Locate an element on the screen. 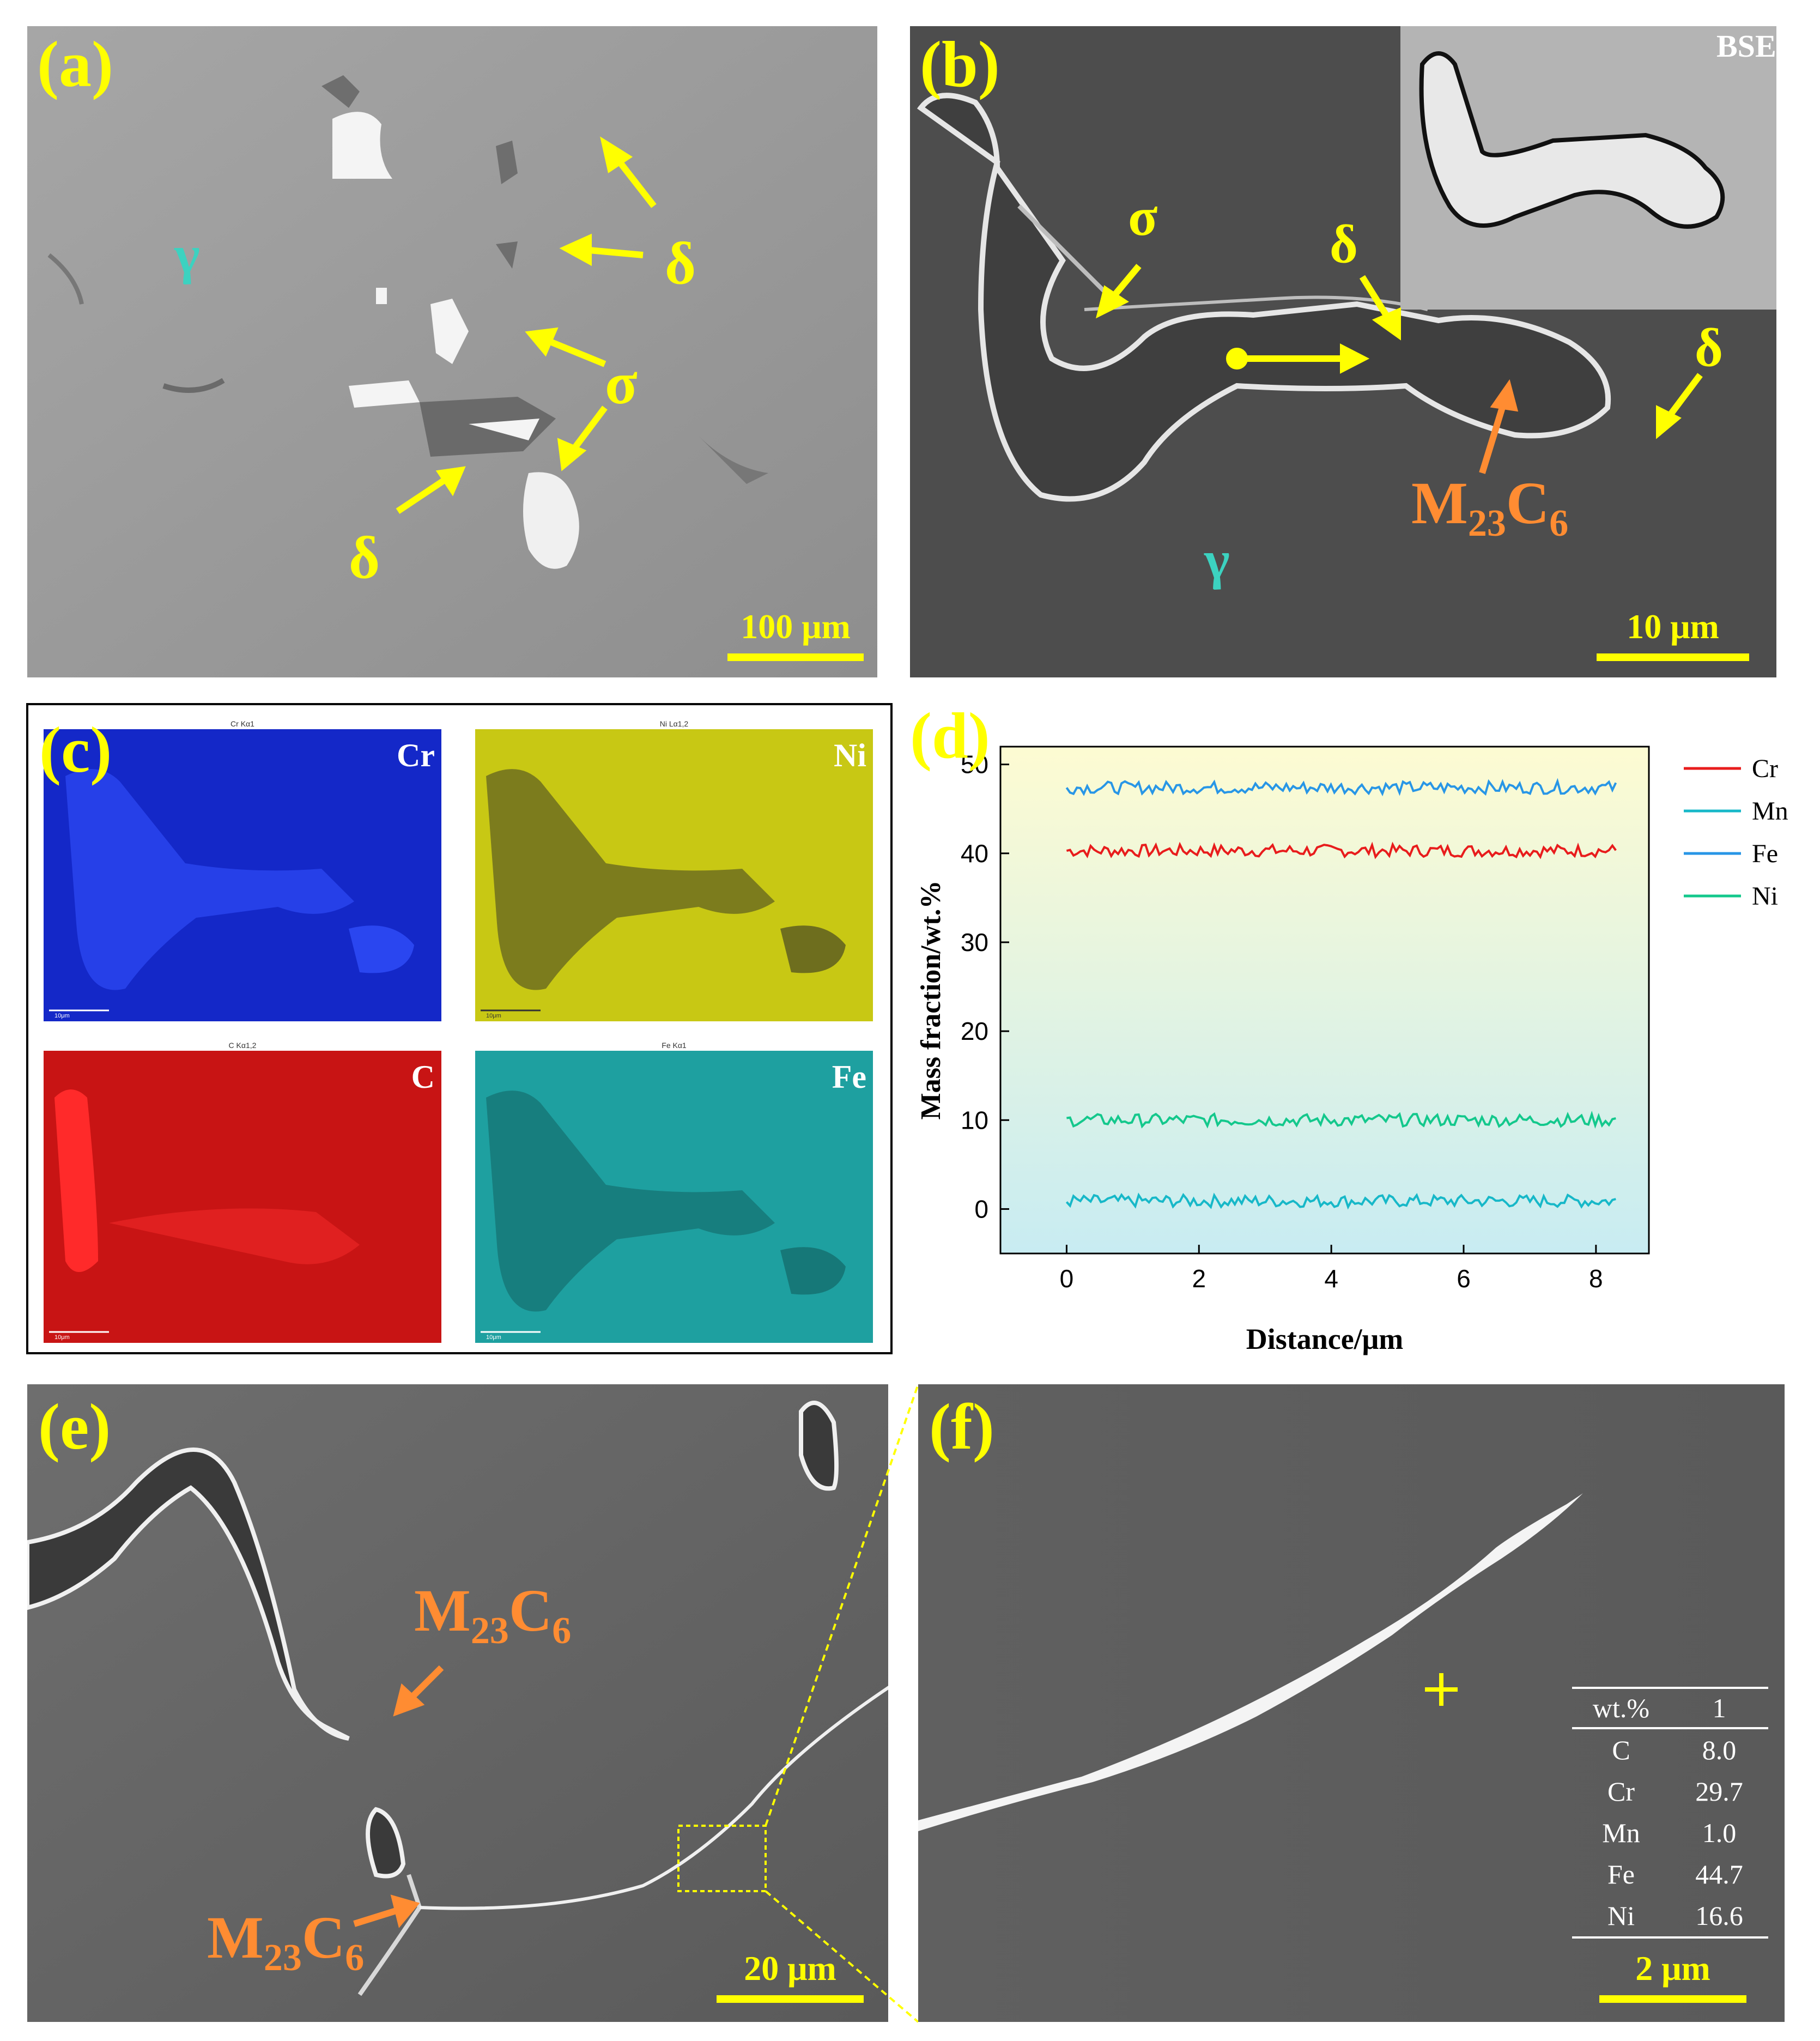  legend-label: Mn is located at coordinates (1770, 811).